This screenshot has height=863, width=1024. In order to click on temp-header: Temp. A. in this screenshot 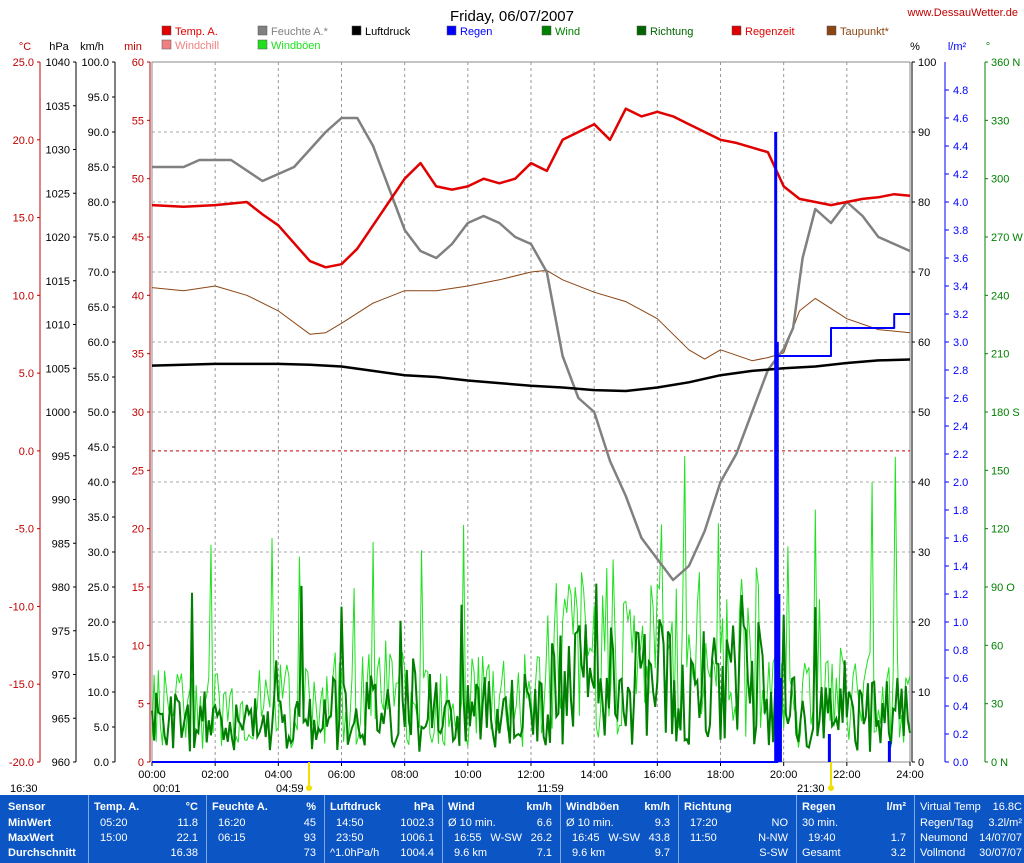, I will do `click(117, 807)`.